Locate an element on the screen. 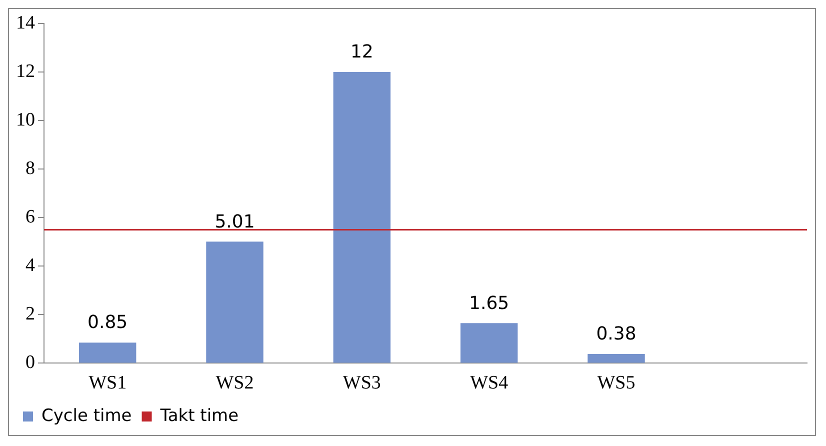 The height and width of the screenshot is (446, 826). y-tick-label: 12 is located at coordinates (25, 71).